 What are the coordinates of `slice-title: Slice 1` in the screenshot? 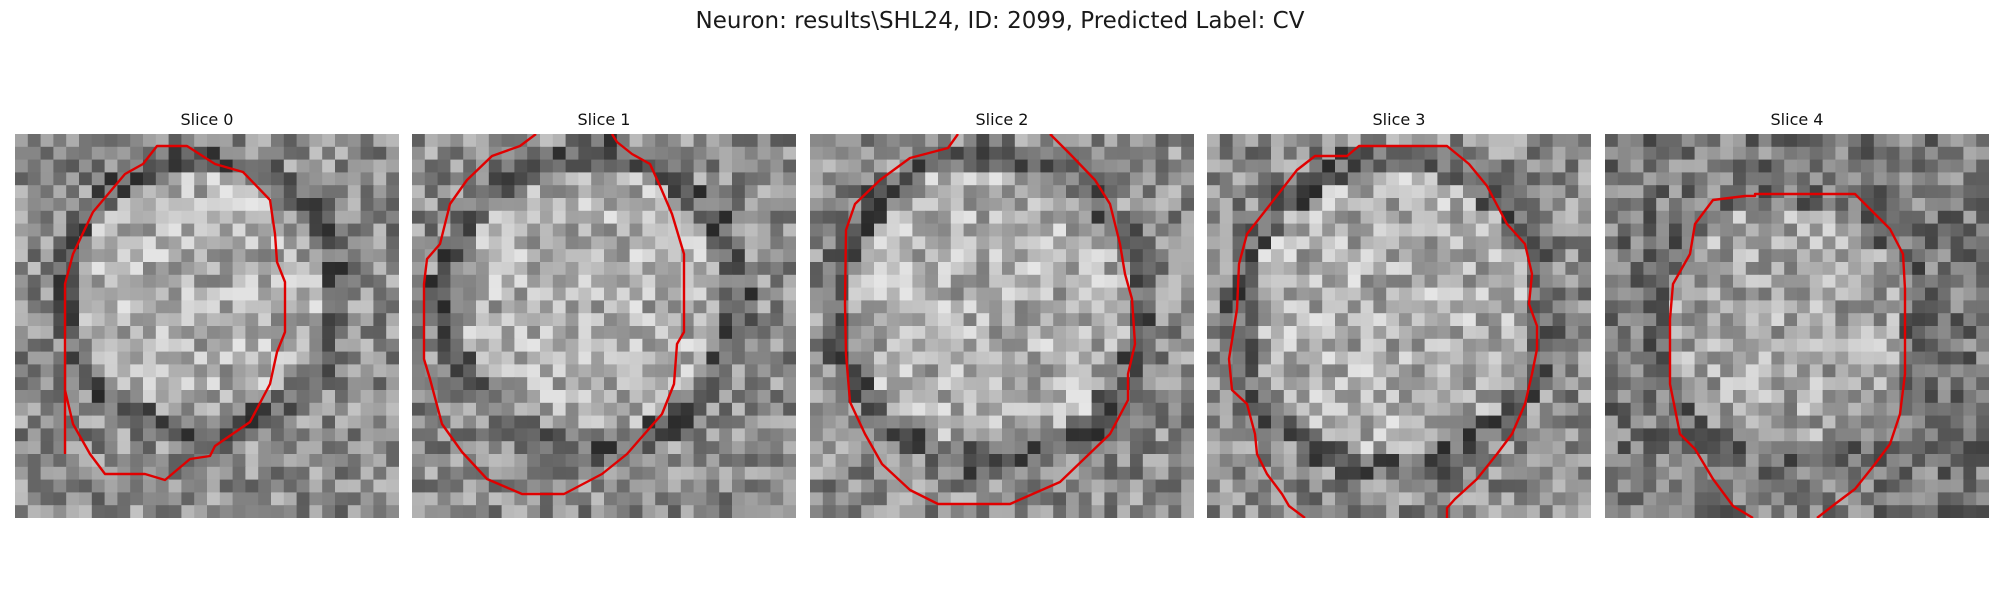 It's located at (604, 119).